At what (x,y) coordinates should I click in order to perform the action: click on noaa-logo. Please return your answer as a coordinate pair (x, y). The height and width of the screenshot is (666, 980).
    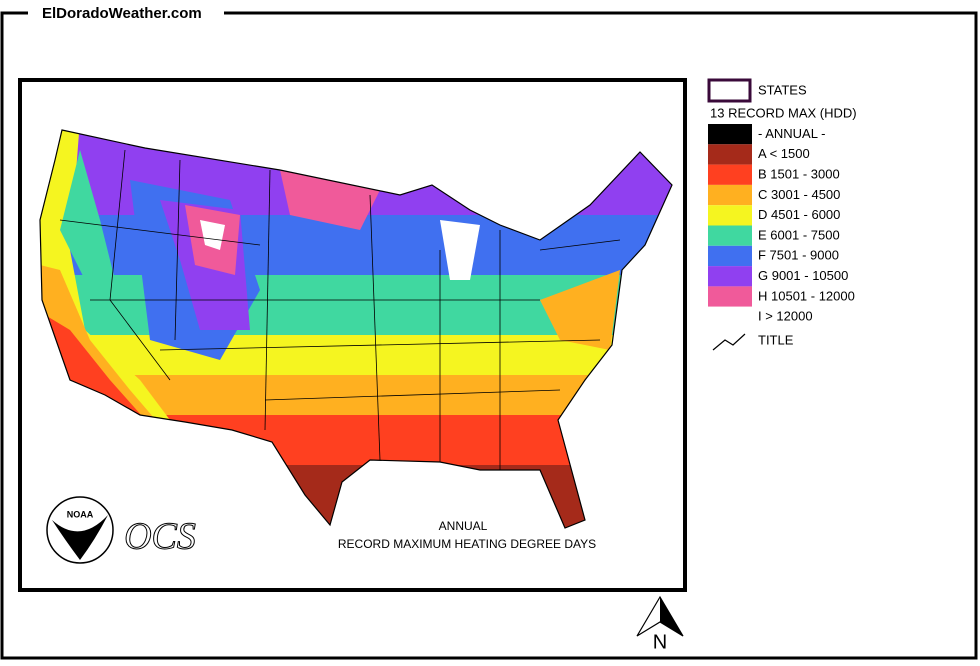
    Looking at the image, I should click on (80, 530).